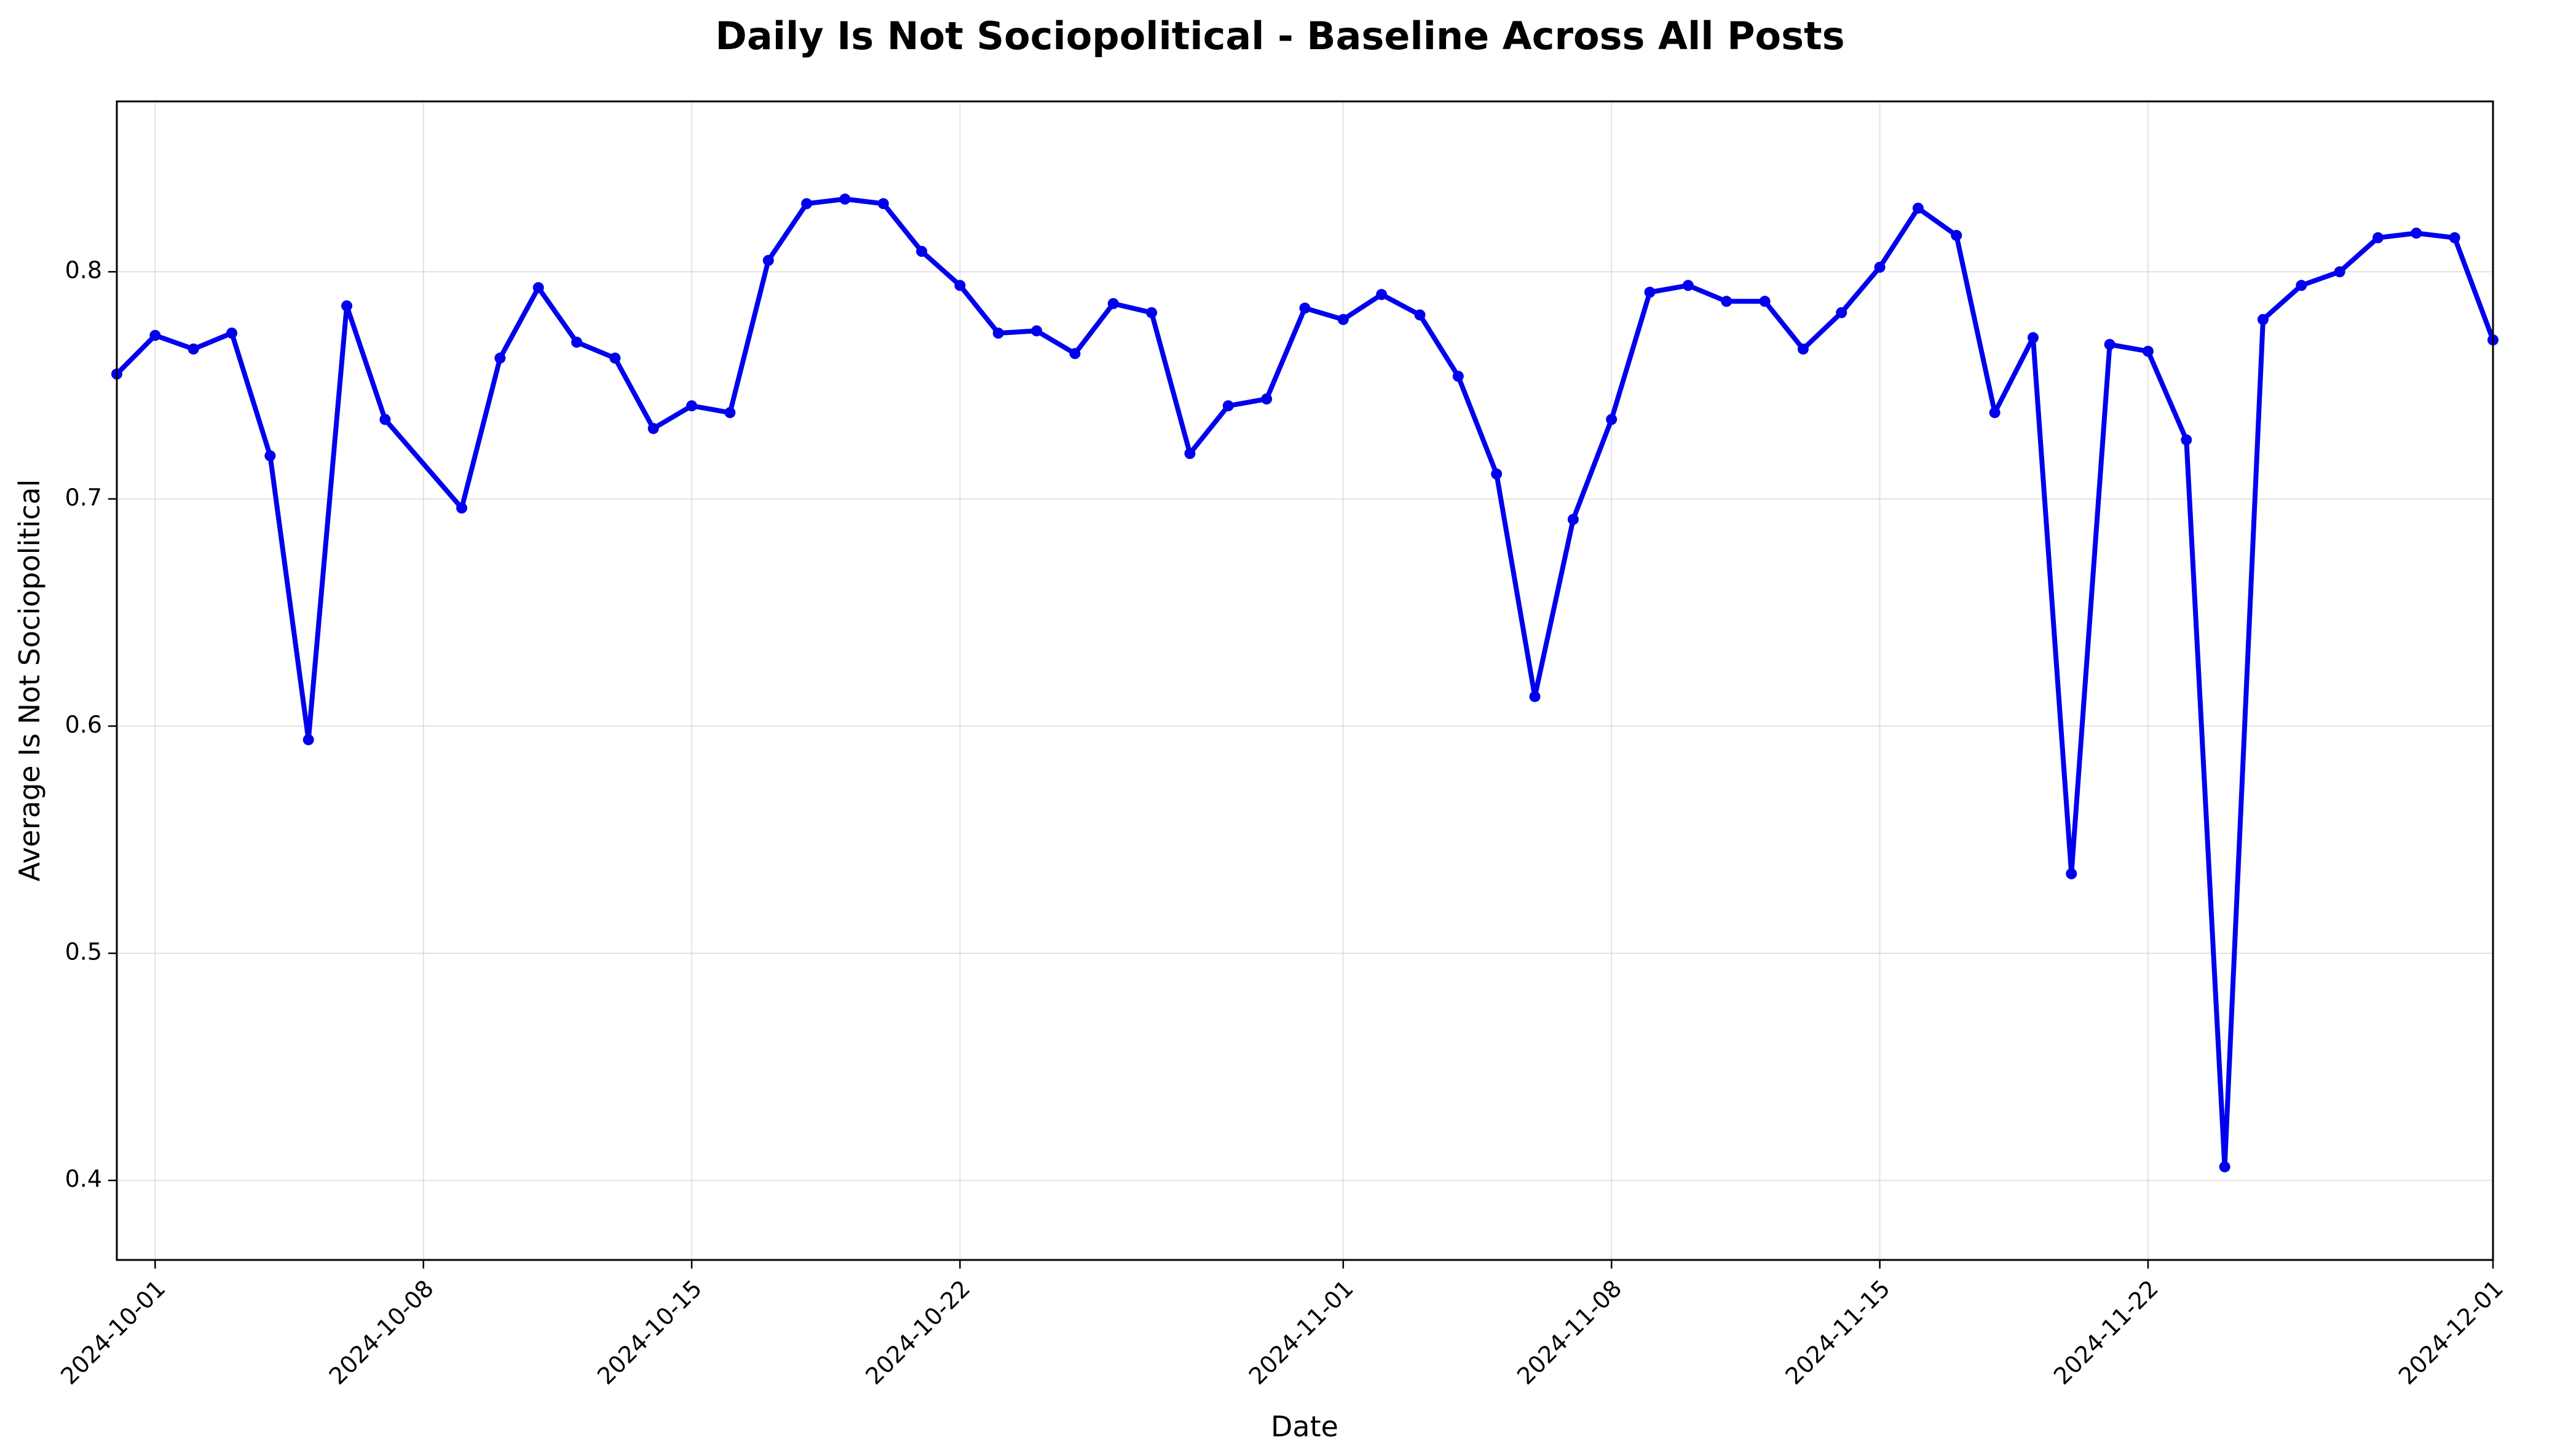 The image size is (2560, 1456). I want to click on x-tick-label: 2024-11-15, so click(1838, 1332).